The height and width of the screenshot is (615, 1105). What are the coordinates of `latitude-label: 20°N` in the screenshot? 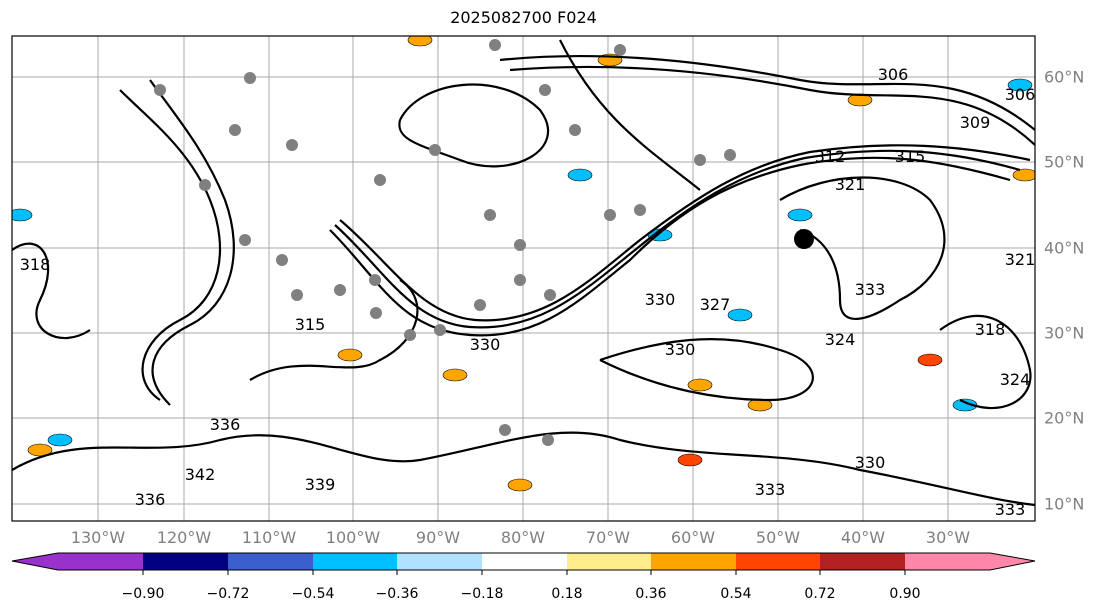 It's located at (1064, 418).